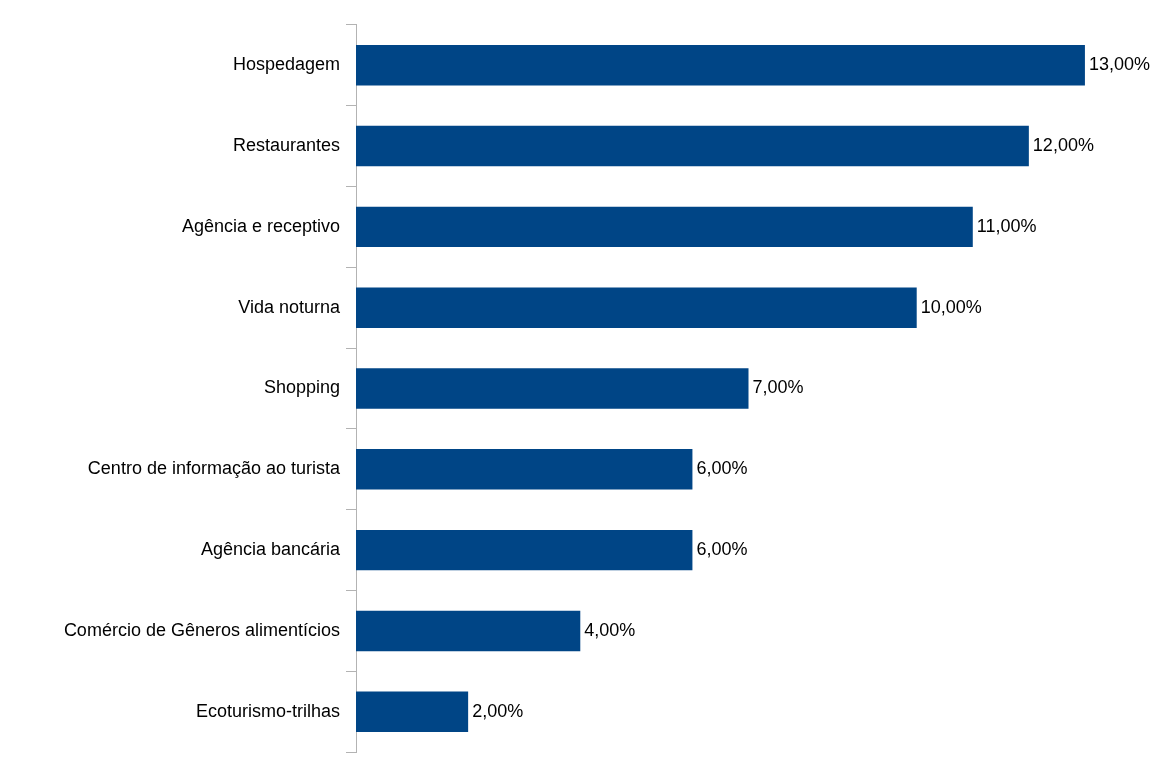 Image resolution: width=1169 pixels, height=769 pixels. What do you see at coordinates (1063, 145) in the screenshot?
I see `data-label: 12,00%` at bounding box center [1063, 145].